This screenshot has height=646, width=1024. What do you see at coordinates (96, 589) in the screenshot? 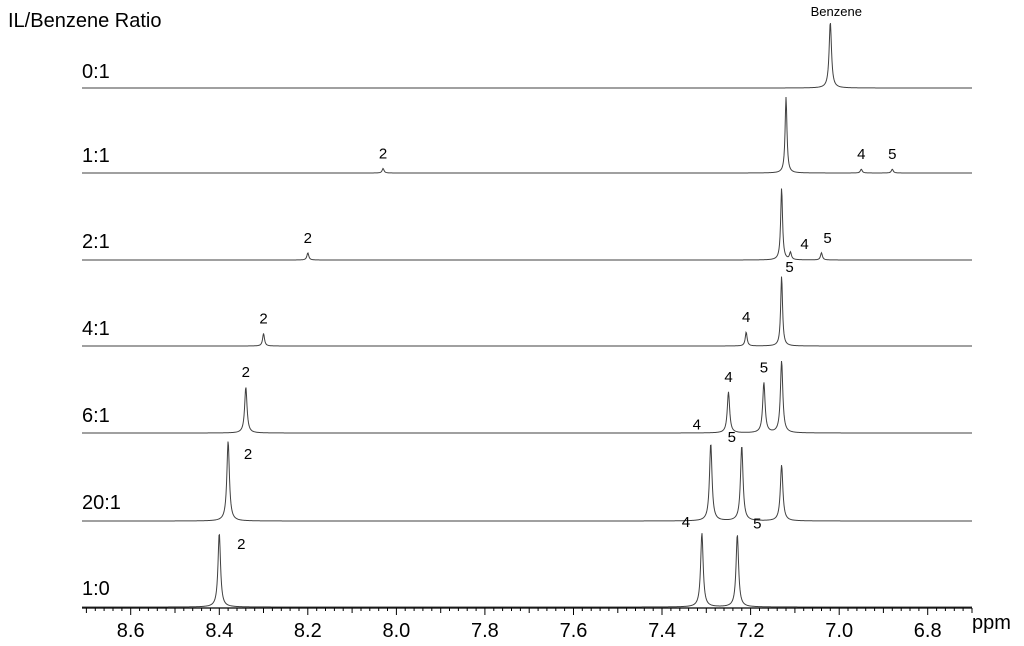
I see `ratio-label-1-0: 1:0` at bounding box center [96, 589].